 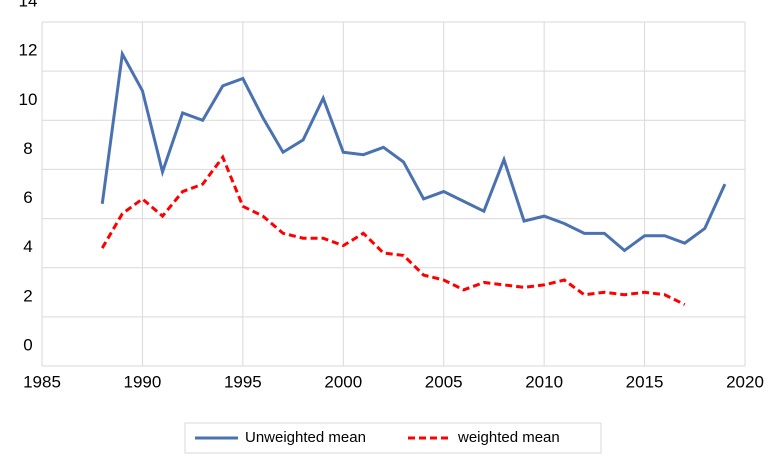 I want to click on y-tick-label: 2, so click(x=27, y=295).